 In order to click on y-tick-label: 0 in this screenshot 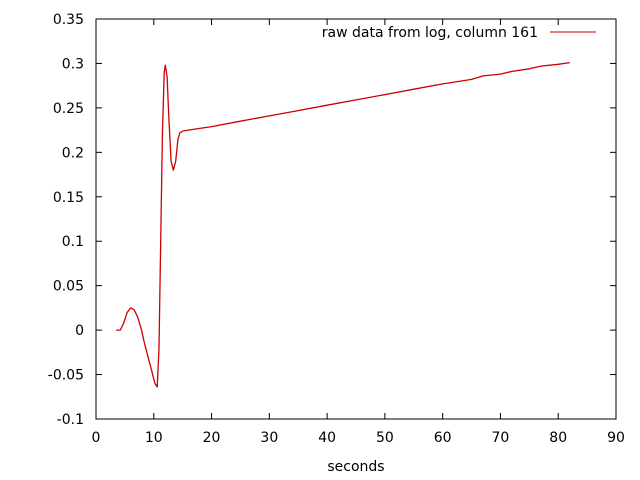, I will do `click(79, 331)`.